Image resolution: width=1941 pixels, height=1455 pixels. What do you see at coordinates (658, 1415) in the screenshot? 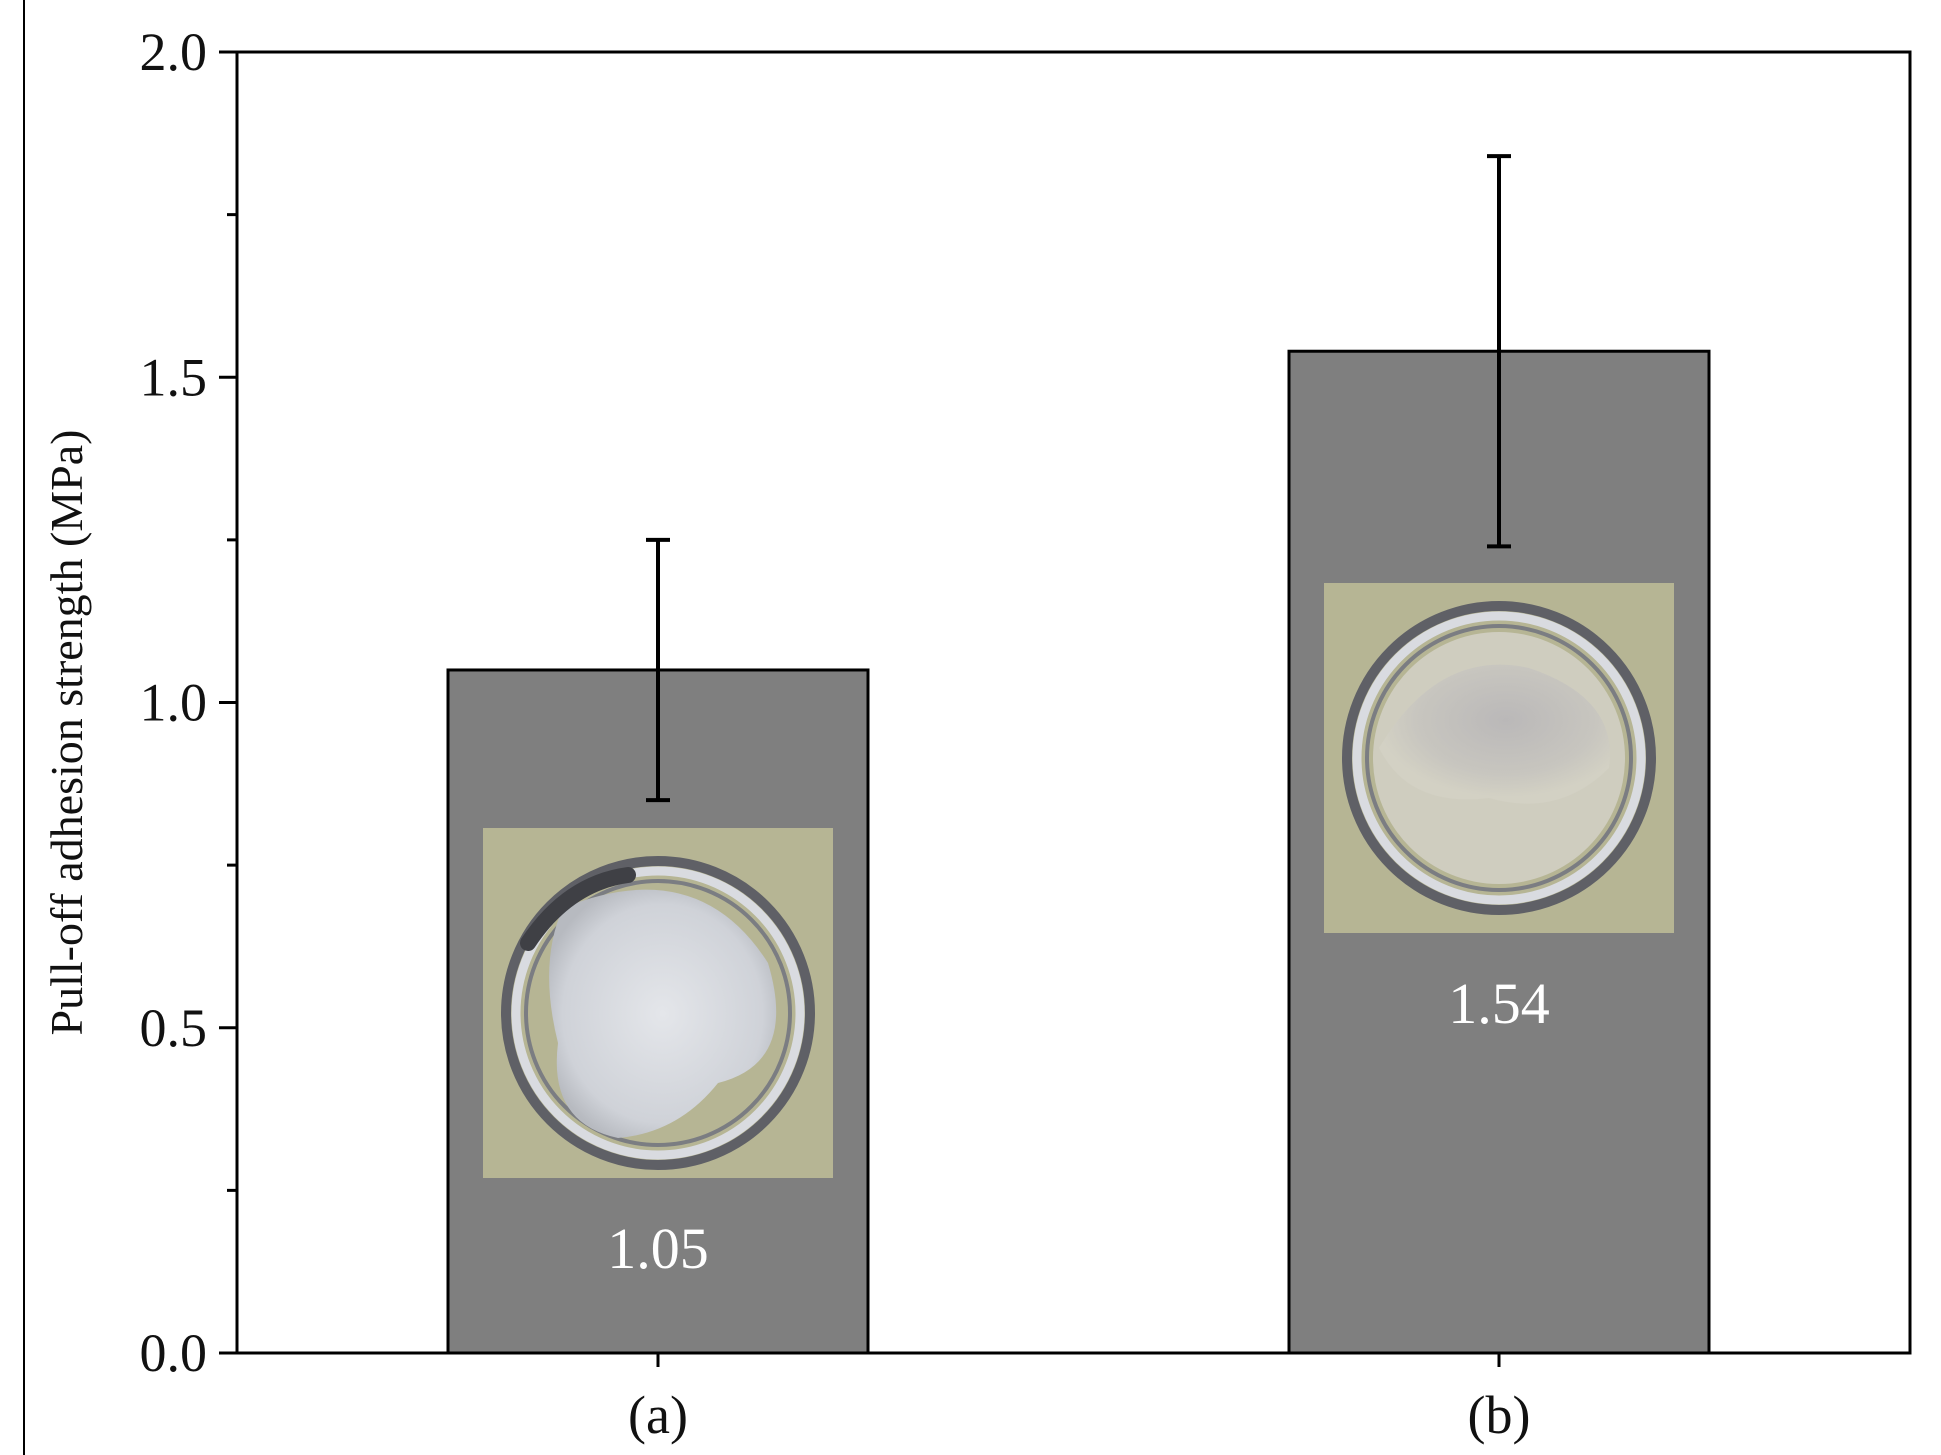
I see `x-category-label-a: (a)` at bounding box center [658, 1415].